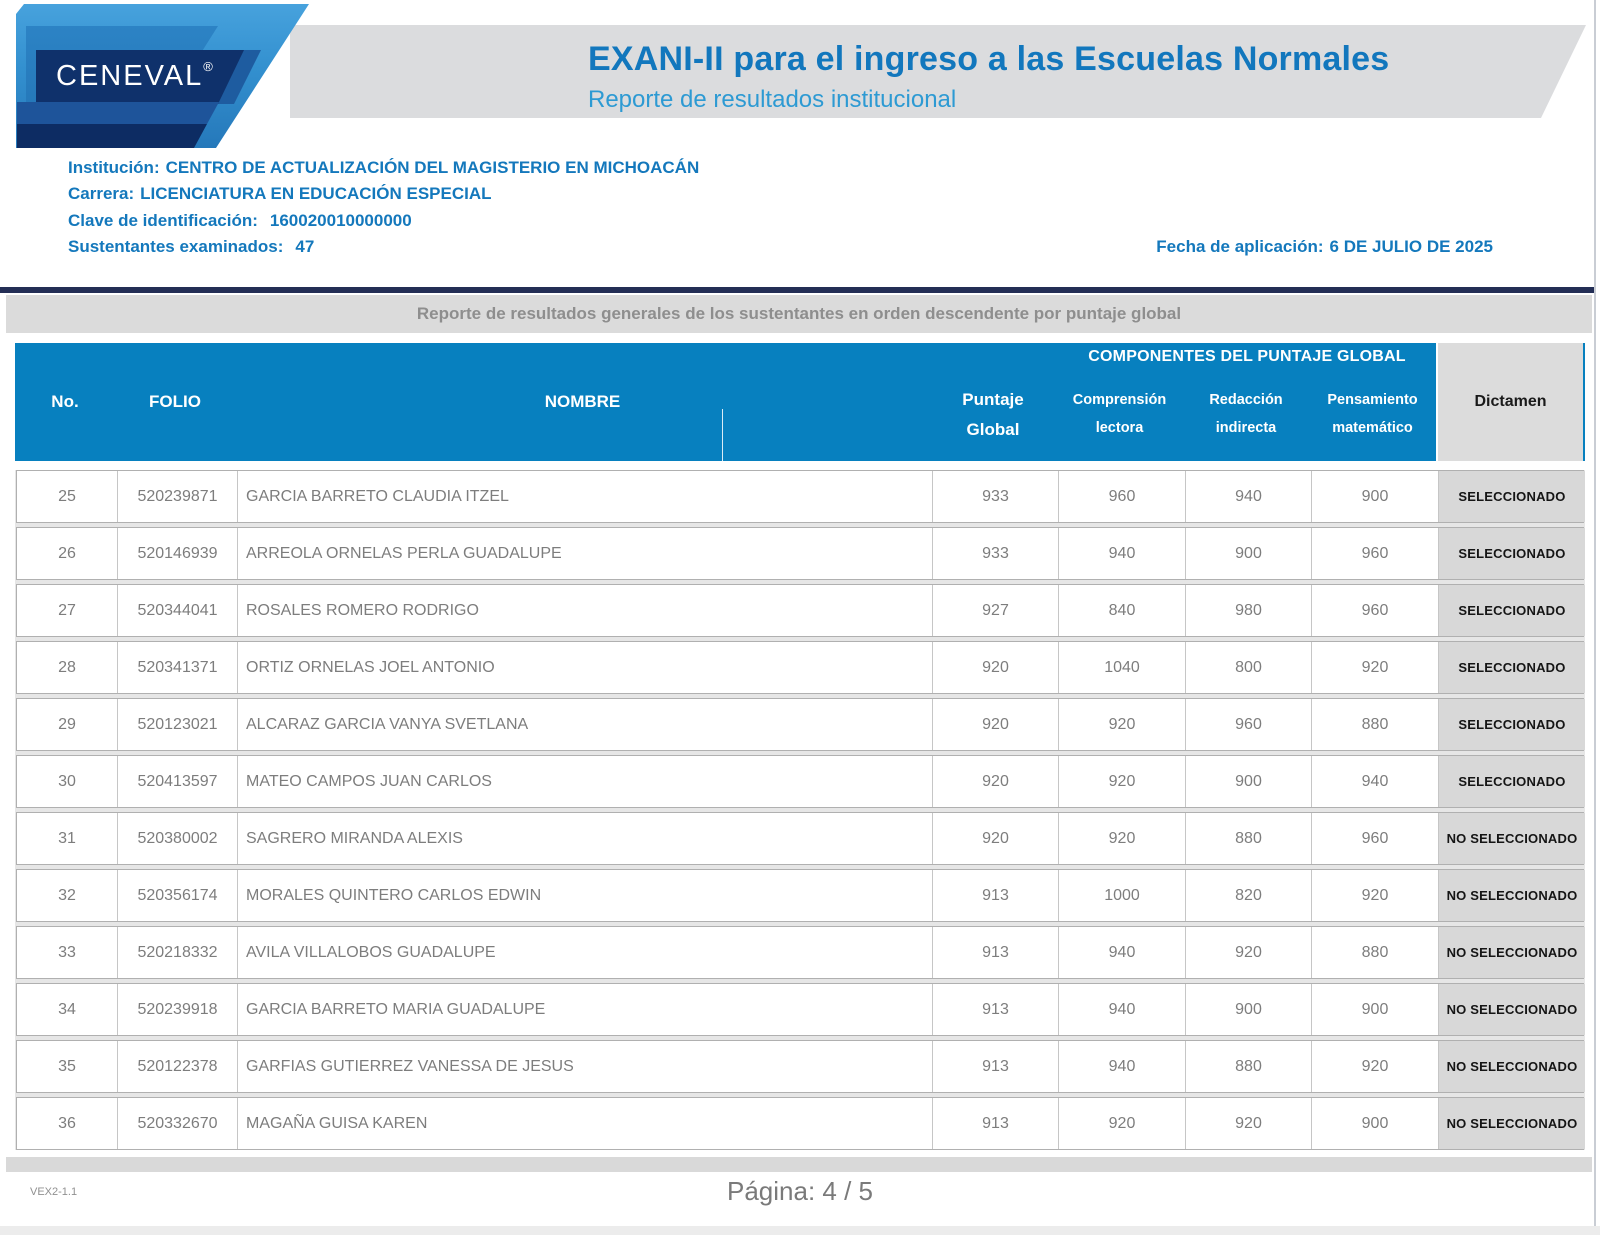  Describe the element at coordinates (800, 1230) in the screenshot. I see `page-bottom-strip` at that location.